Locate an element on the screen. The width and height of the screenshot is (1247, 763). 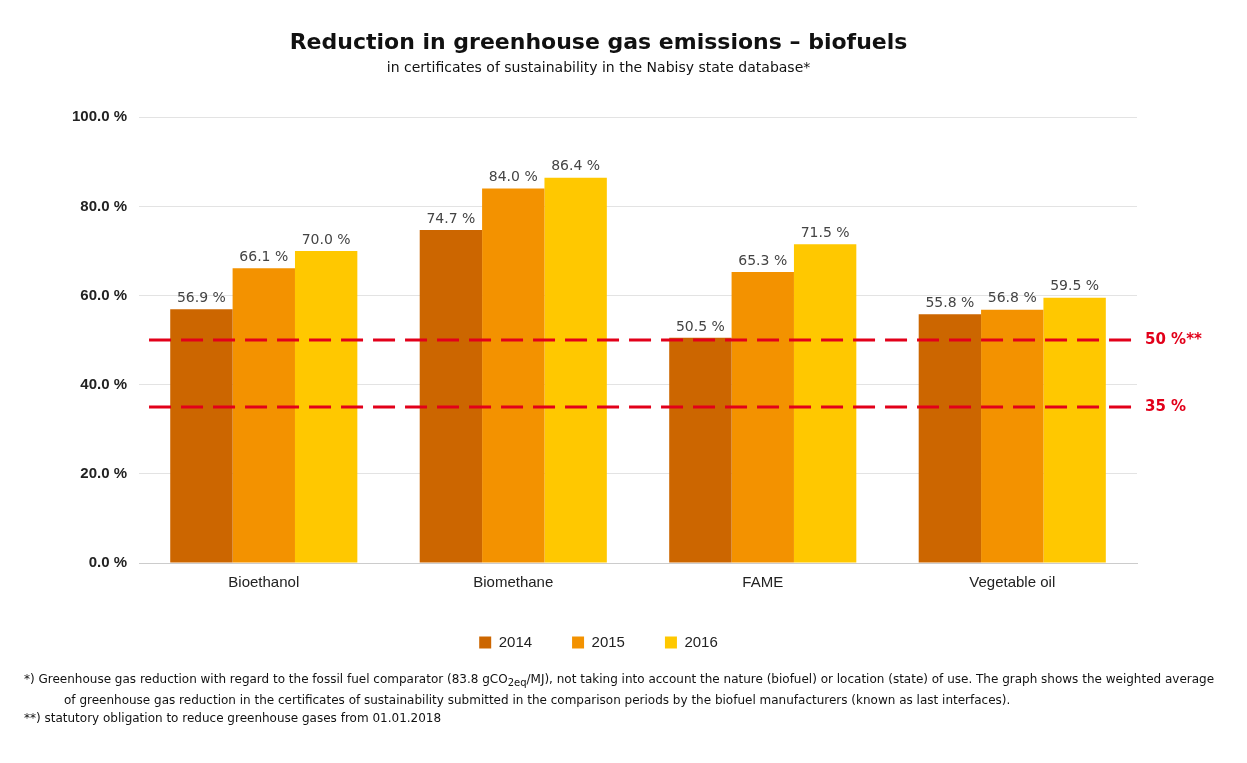
data-label: 55.8 % is located at coordinates (950, 301).